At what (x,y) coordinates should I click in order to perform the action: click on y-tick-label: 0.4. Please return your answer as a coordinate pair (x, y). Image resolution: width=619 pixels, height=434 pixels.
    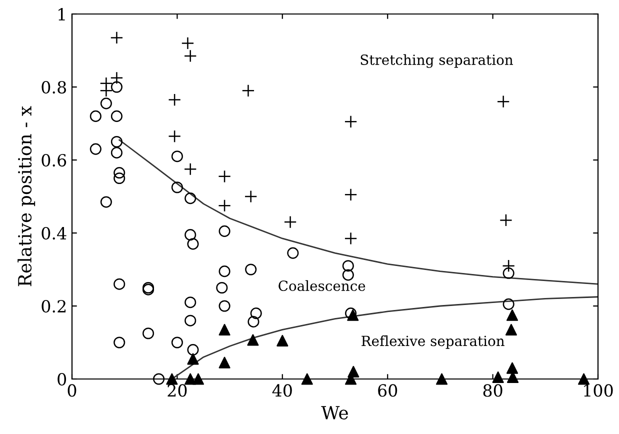
    Looking at the image, I should click on (54, 233).